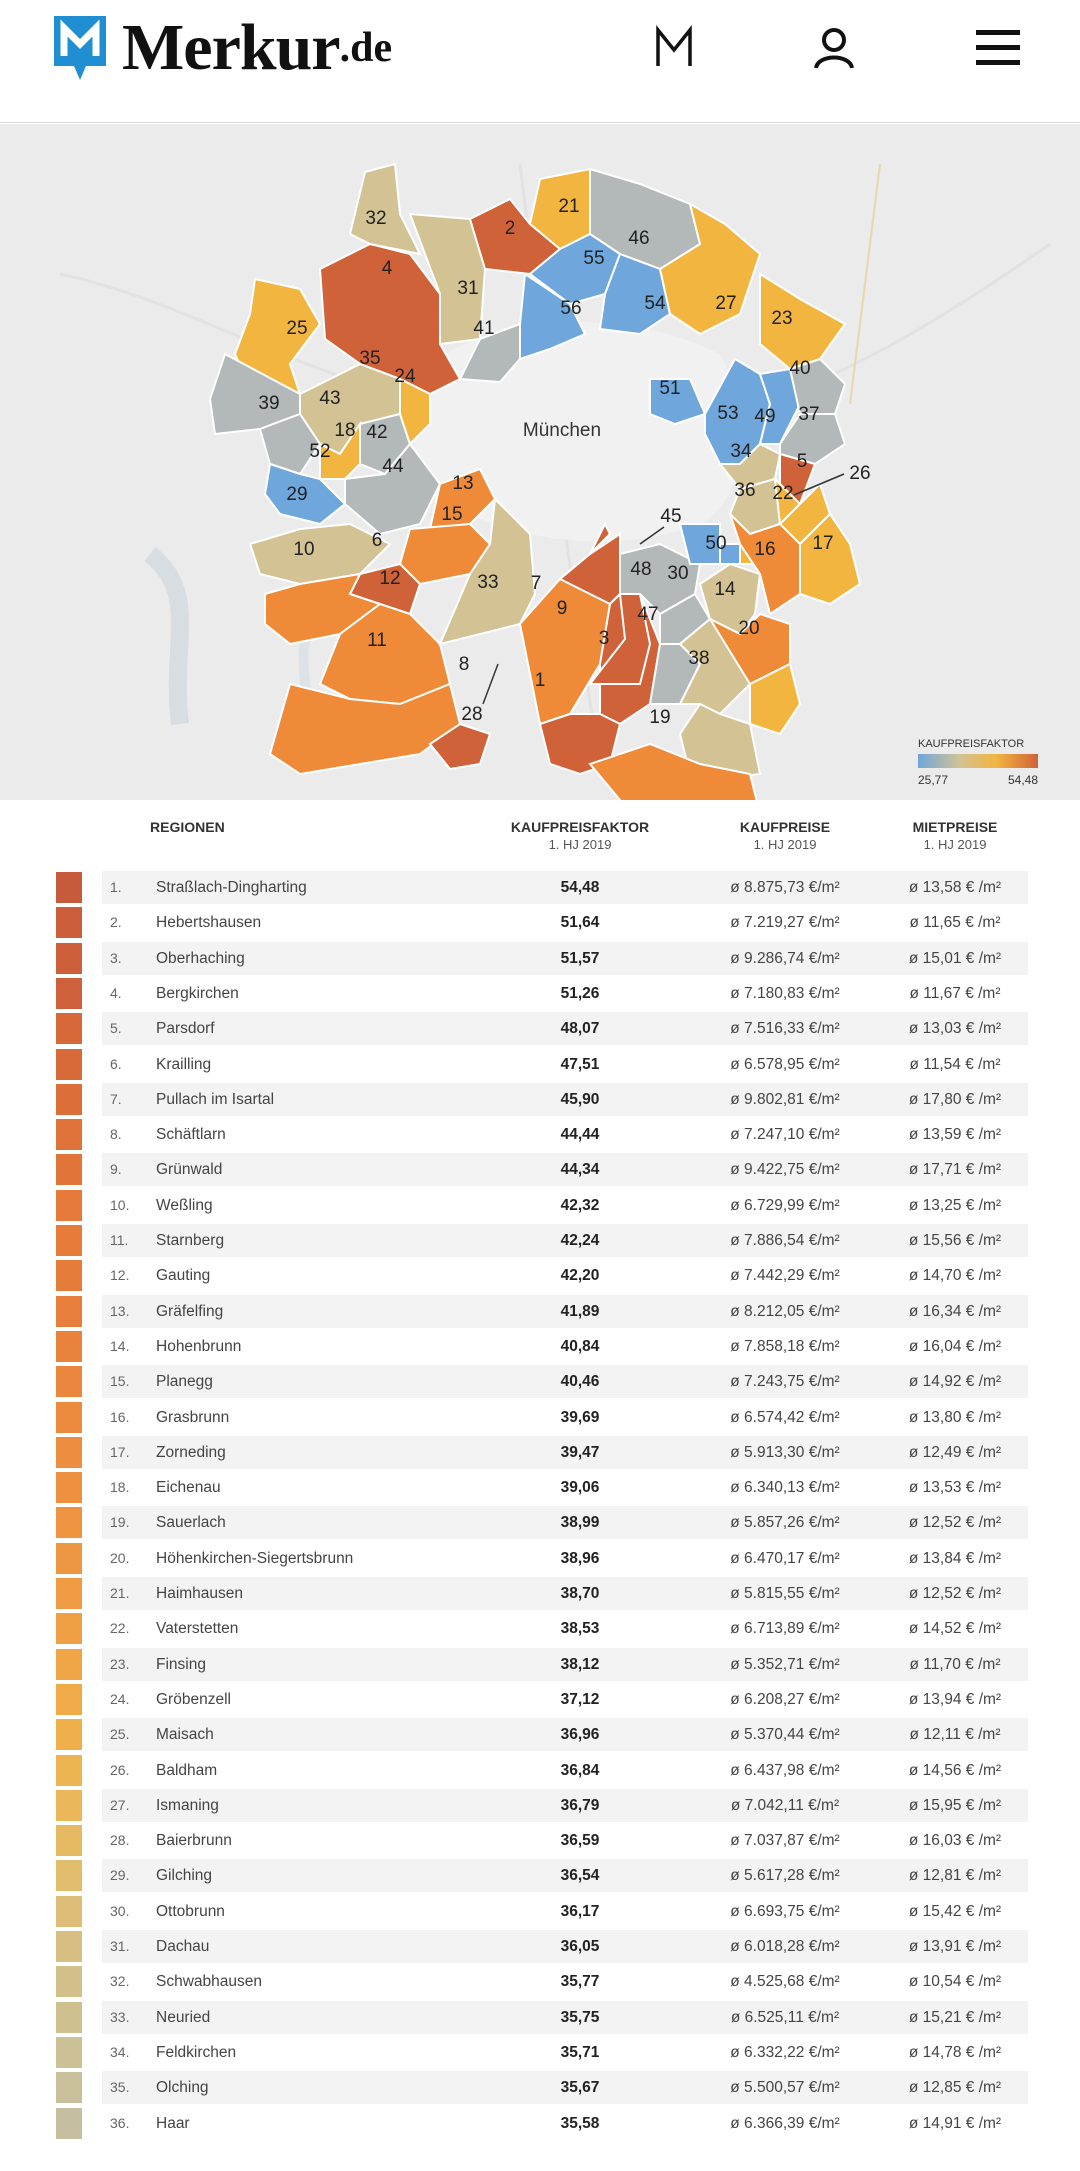  Describe the element at coordinates (120, 1663) in the screenshot. I see `row-rank: 23.` at that location.